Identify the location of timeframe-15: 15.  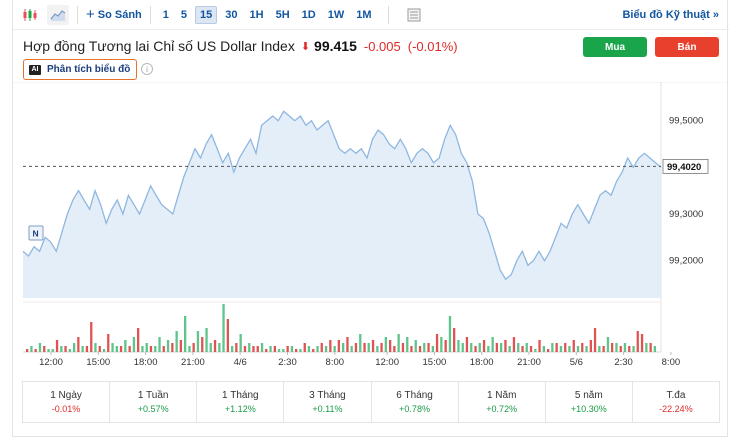
(206, 14).